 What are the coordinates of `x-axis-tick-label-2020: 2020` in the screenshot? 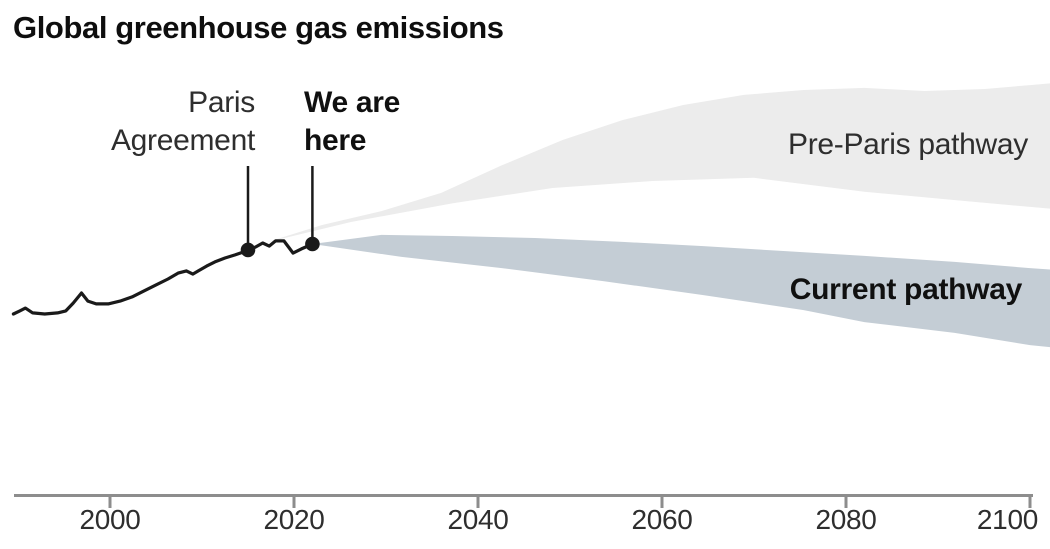 It's located at (294, 519).